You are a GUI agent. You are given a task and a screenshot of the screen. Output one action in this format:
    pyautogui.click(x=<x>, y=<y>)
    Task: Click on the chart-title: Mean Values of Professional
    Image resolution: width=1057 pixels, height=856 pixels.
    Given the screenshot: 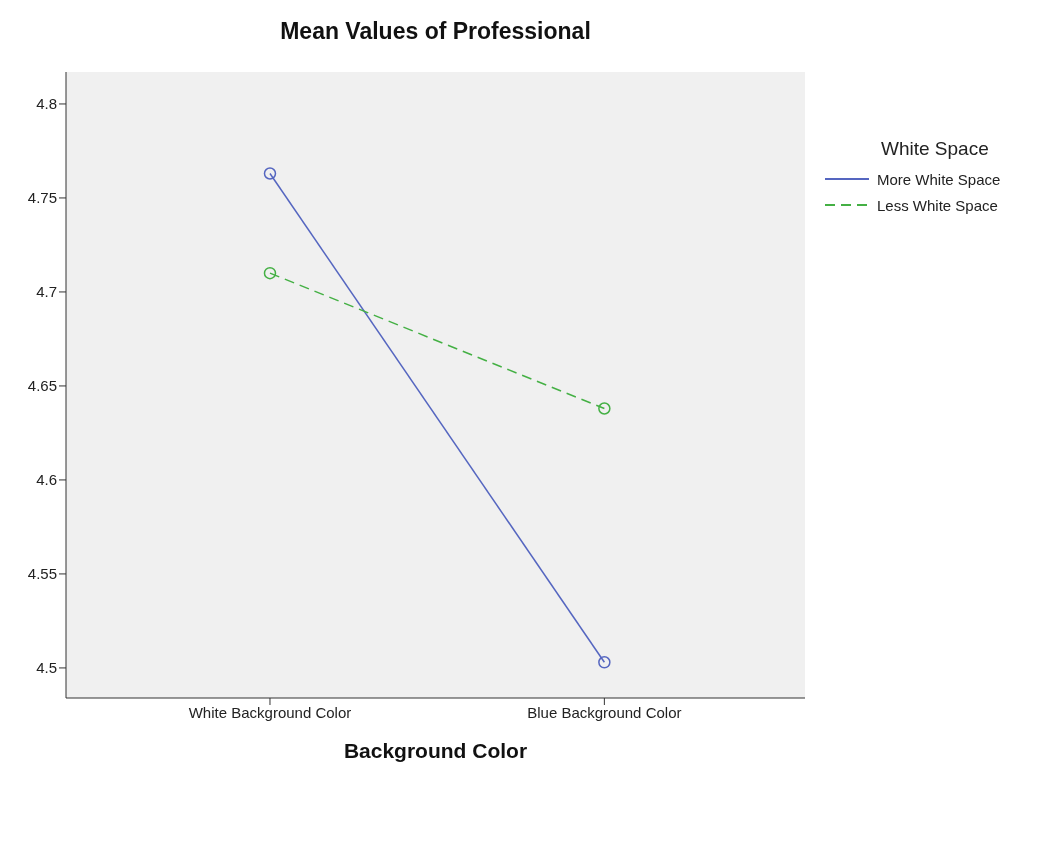 What is the action you would take?
    pyautogui.click(x=435, y=31)
    